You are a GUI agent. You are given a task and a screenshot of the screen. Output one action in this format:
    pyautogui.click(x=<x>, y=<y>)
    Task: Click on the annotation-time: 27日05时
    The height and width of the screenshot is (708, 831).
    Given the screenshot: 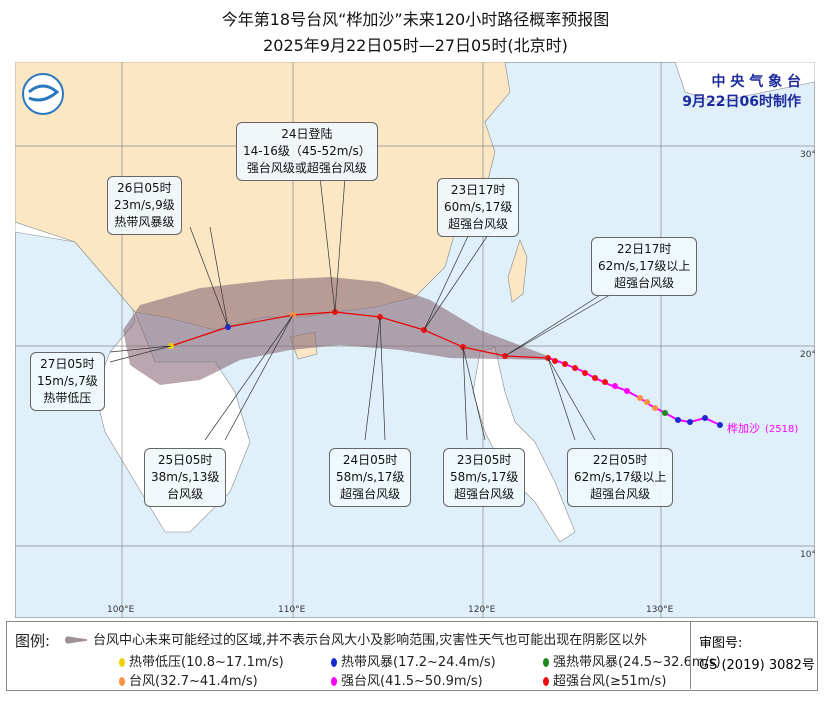 What is the action you would take?
    pyautogui.click(x=67, y=364)
    